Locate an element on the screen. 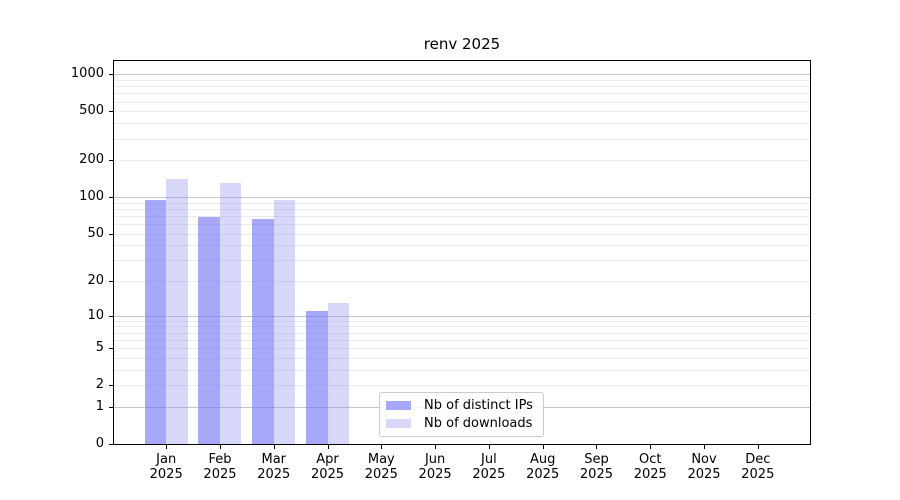  y-tick-label: 50 is located at coordinates (95, 233).